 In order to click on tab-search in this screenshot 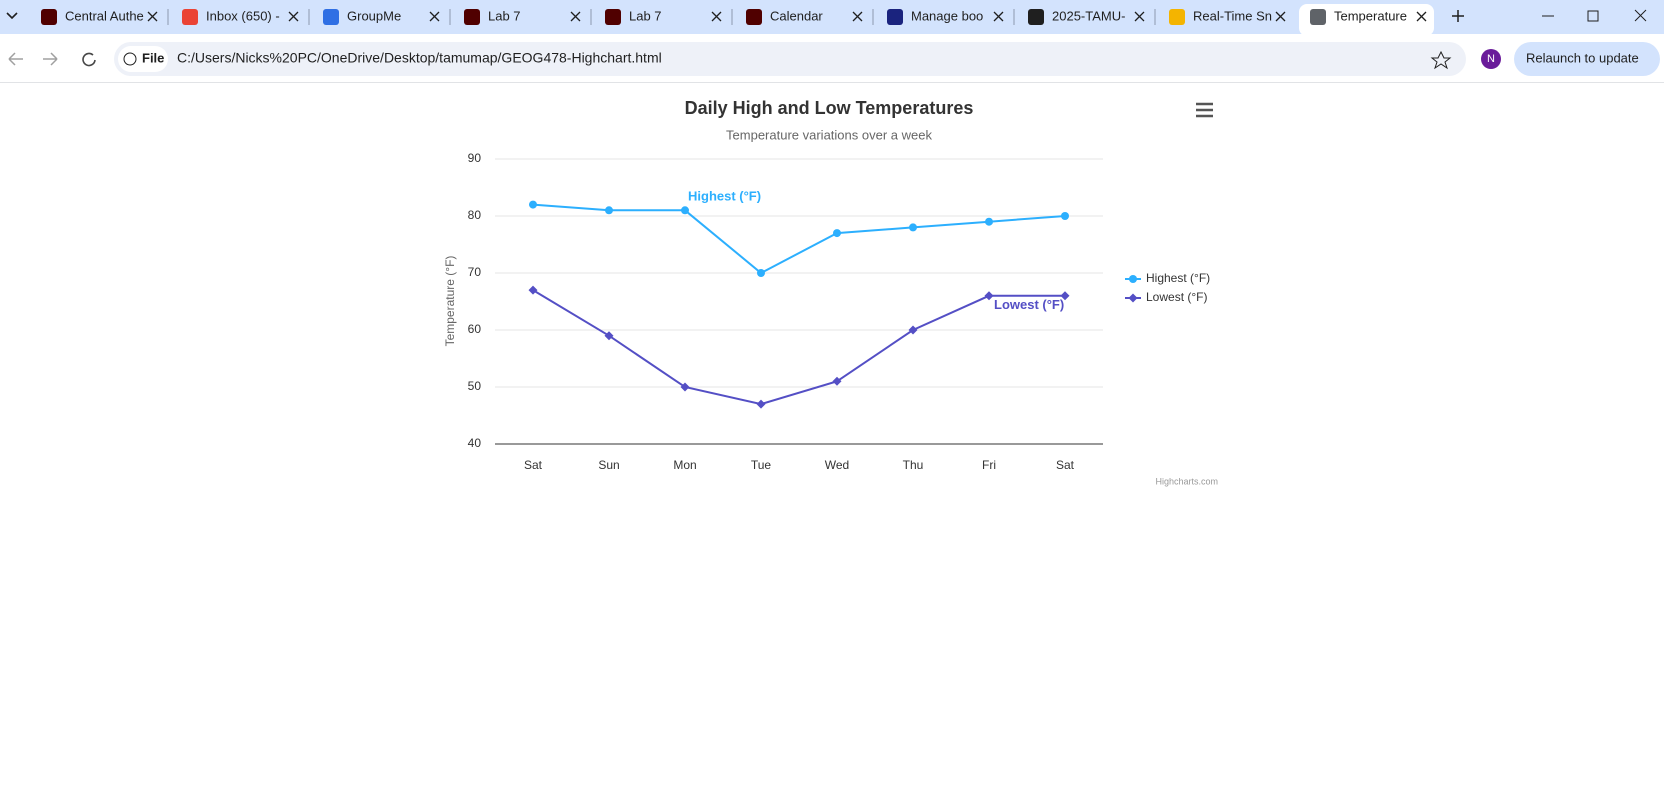, I will do `click(12, 16)`.